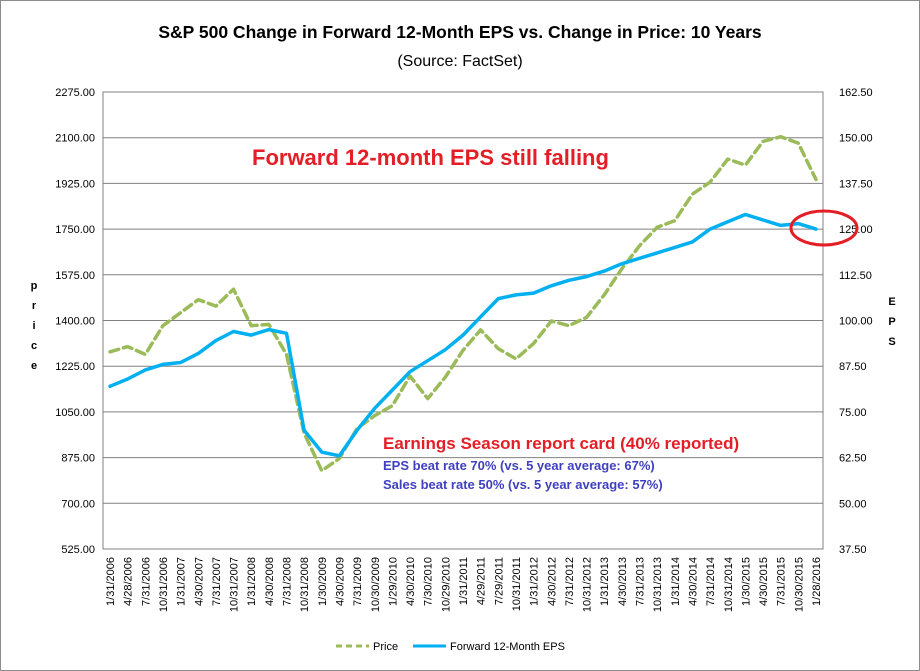 This screenshot has width=920, height=671. Describe the element at coordinates (446, 584) in the screenshot. I see `x-tick-label: 10/29/2010` at that location.